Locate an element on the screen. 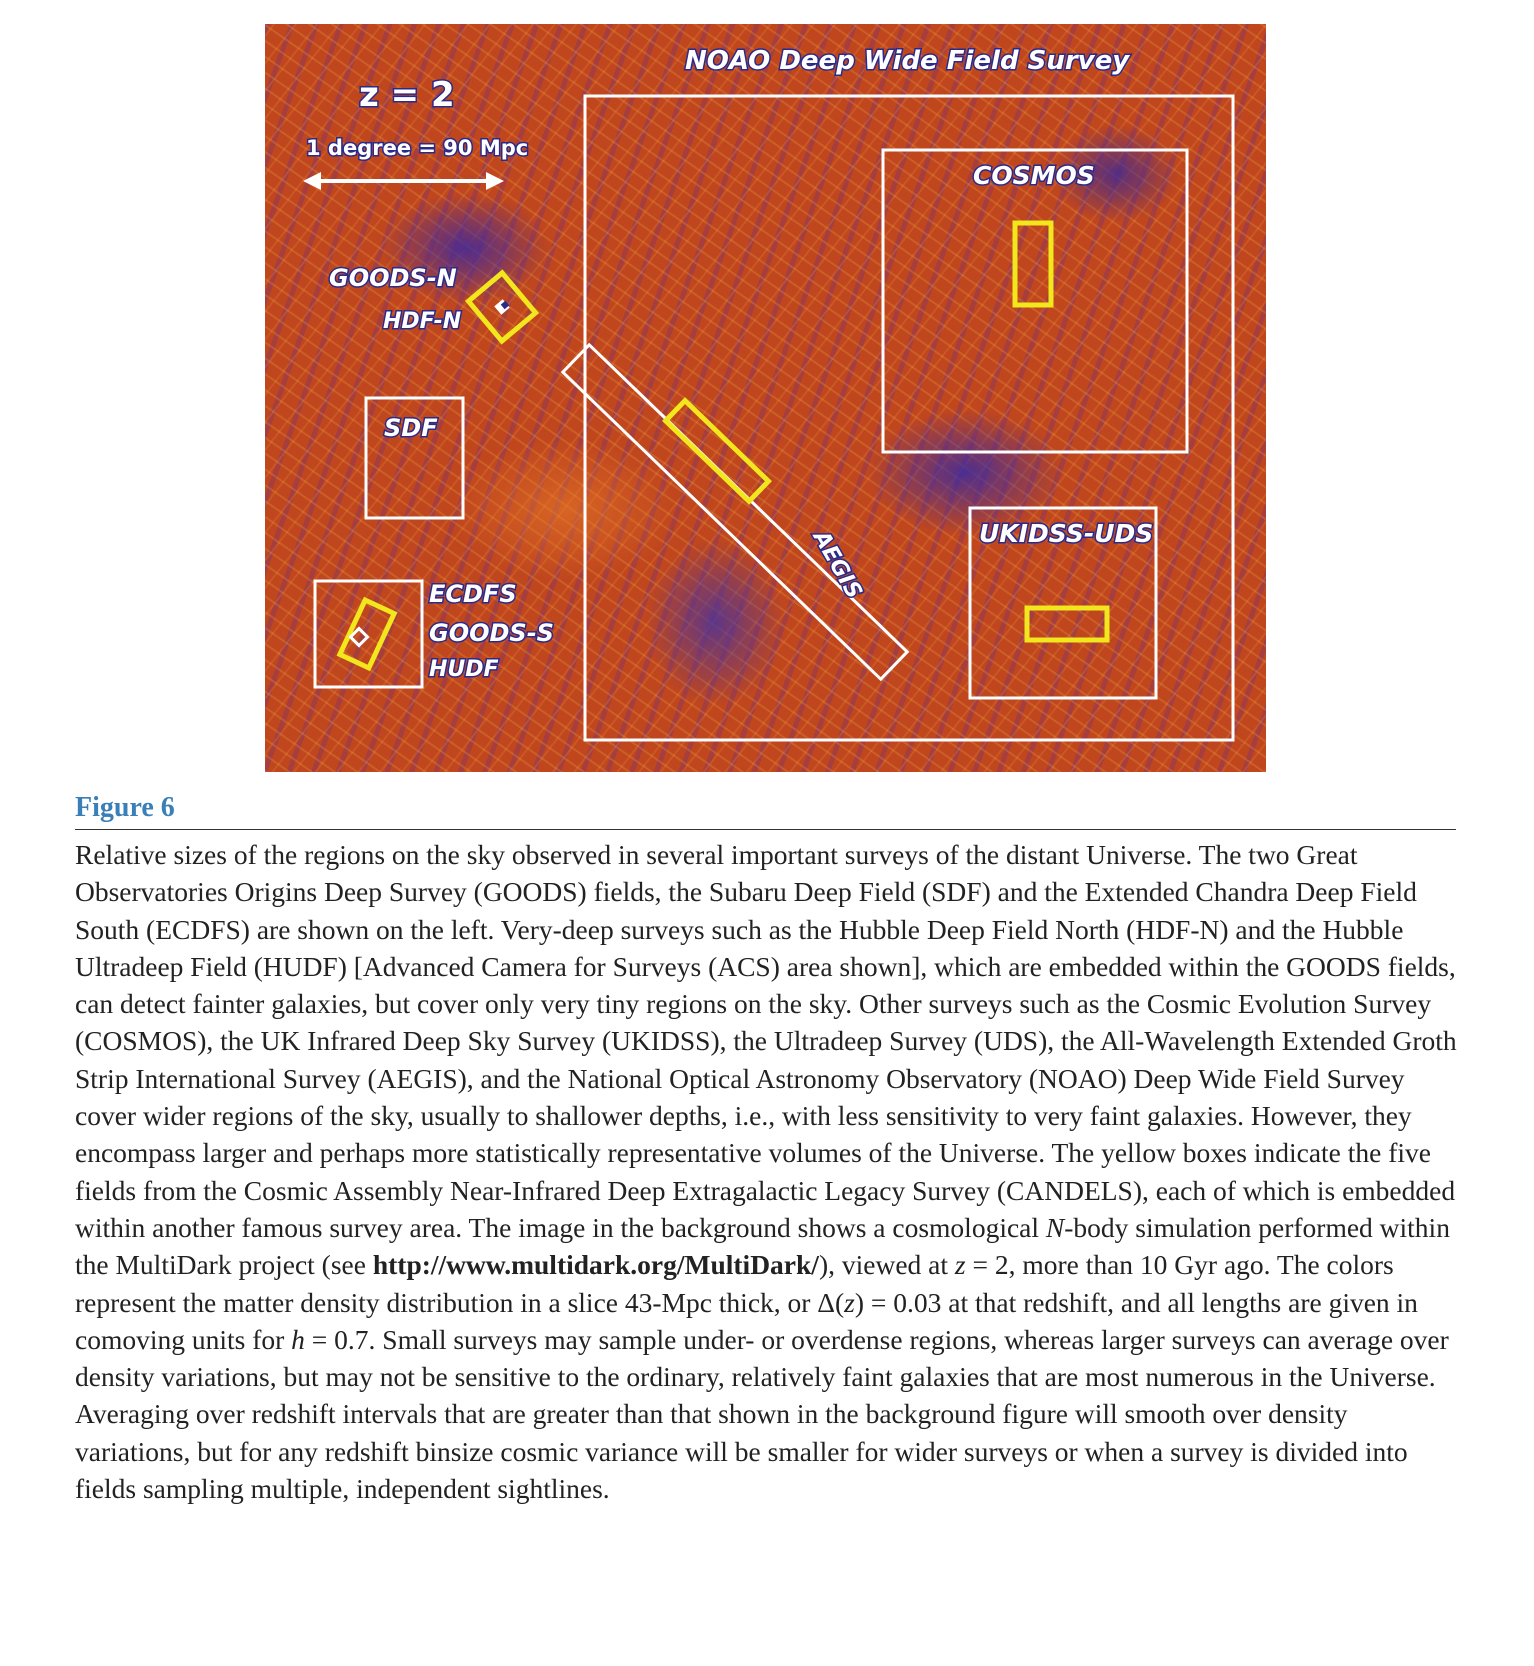  candels-uds-box is located at coordinates (1067, 624).